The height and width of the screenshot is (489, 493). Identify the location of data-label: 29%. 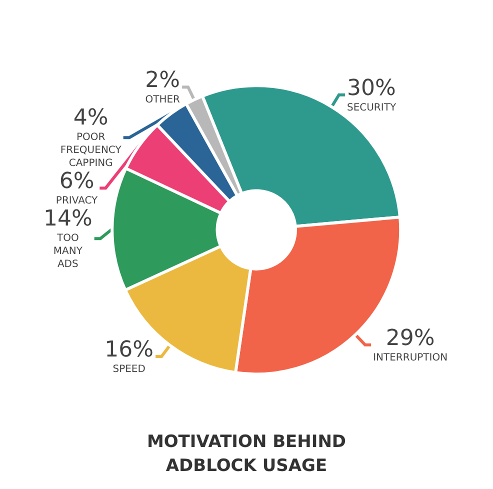
(410, 338).